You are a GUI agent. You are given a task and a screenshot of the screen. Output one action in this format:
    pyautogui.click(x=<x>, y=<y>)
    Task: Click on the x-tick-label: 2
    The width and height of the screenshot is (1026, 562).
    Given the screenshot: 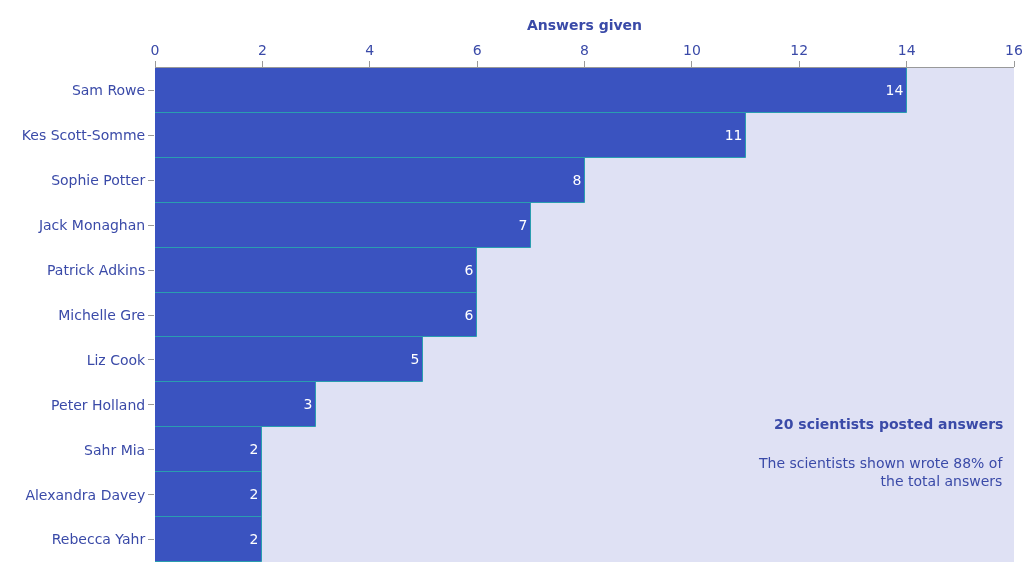 What is the action you would take?
    pyautogui.click(x=262, y=50)
    